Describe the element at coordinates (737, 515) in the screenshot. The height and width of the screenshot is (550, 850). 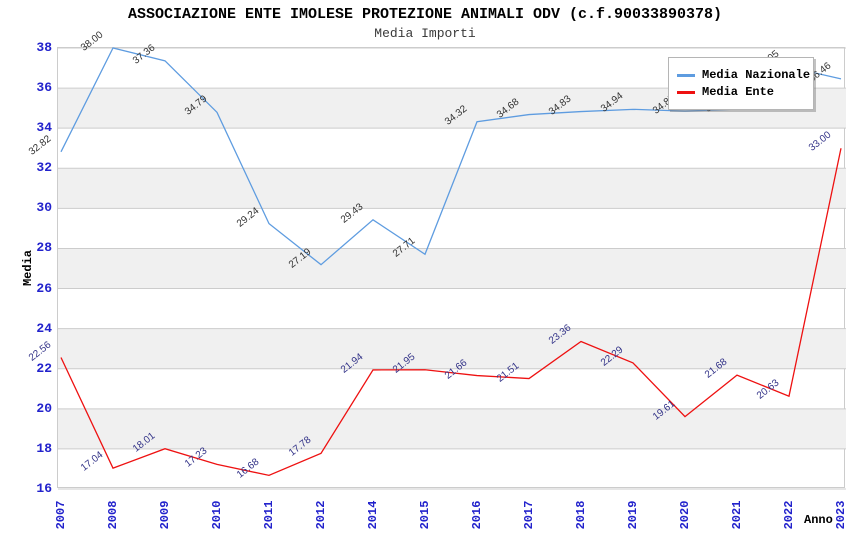
I see `x-tick-label: 2021` at that location.